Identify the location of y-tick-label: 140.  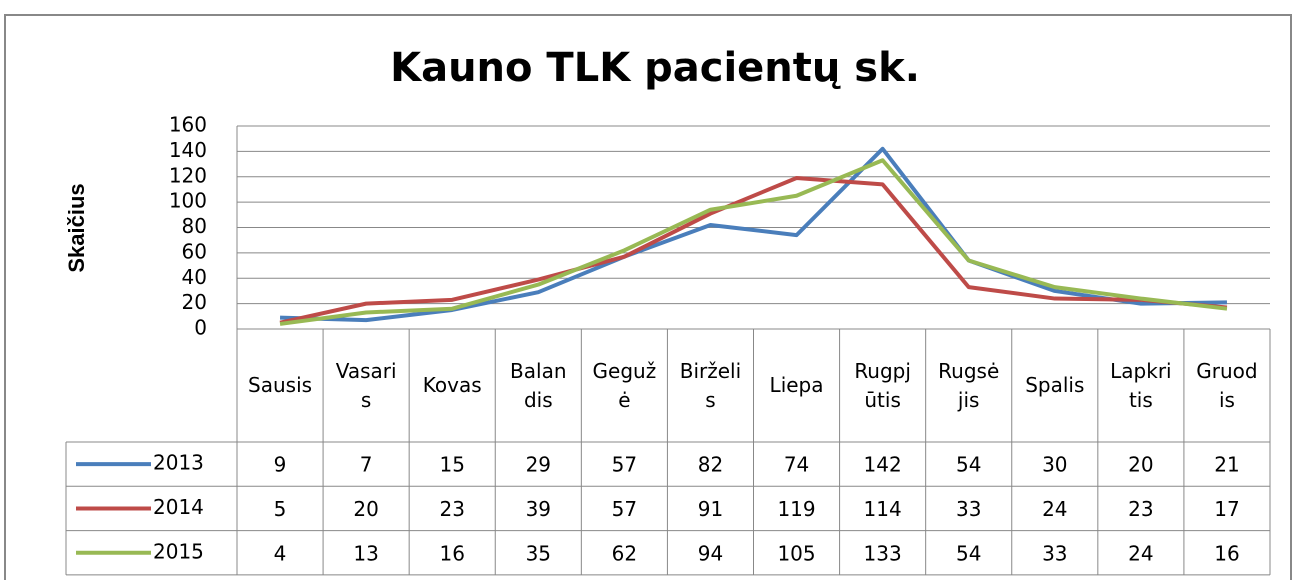
(188, 150).